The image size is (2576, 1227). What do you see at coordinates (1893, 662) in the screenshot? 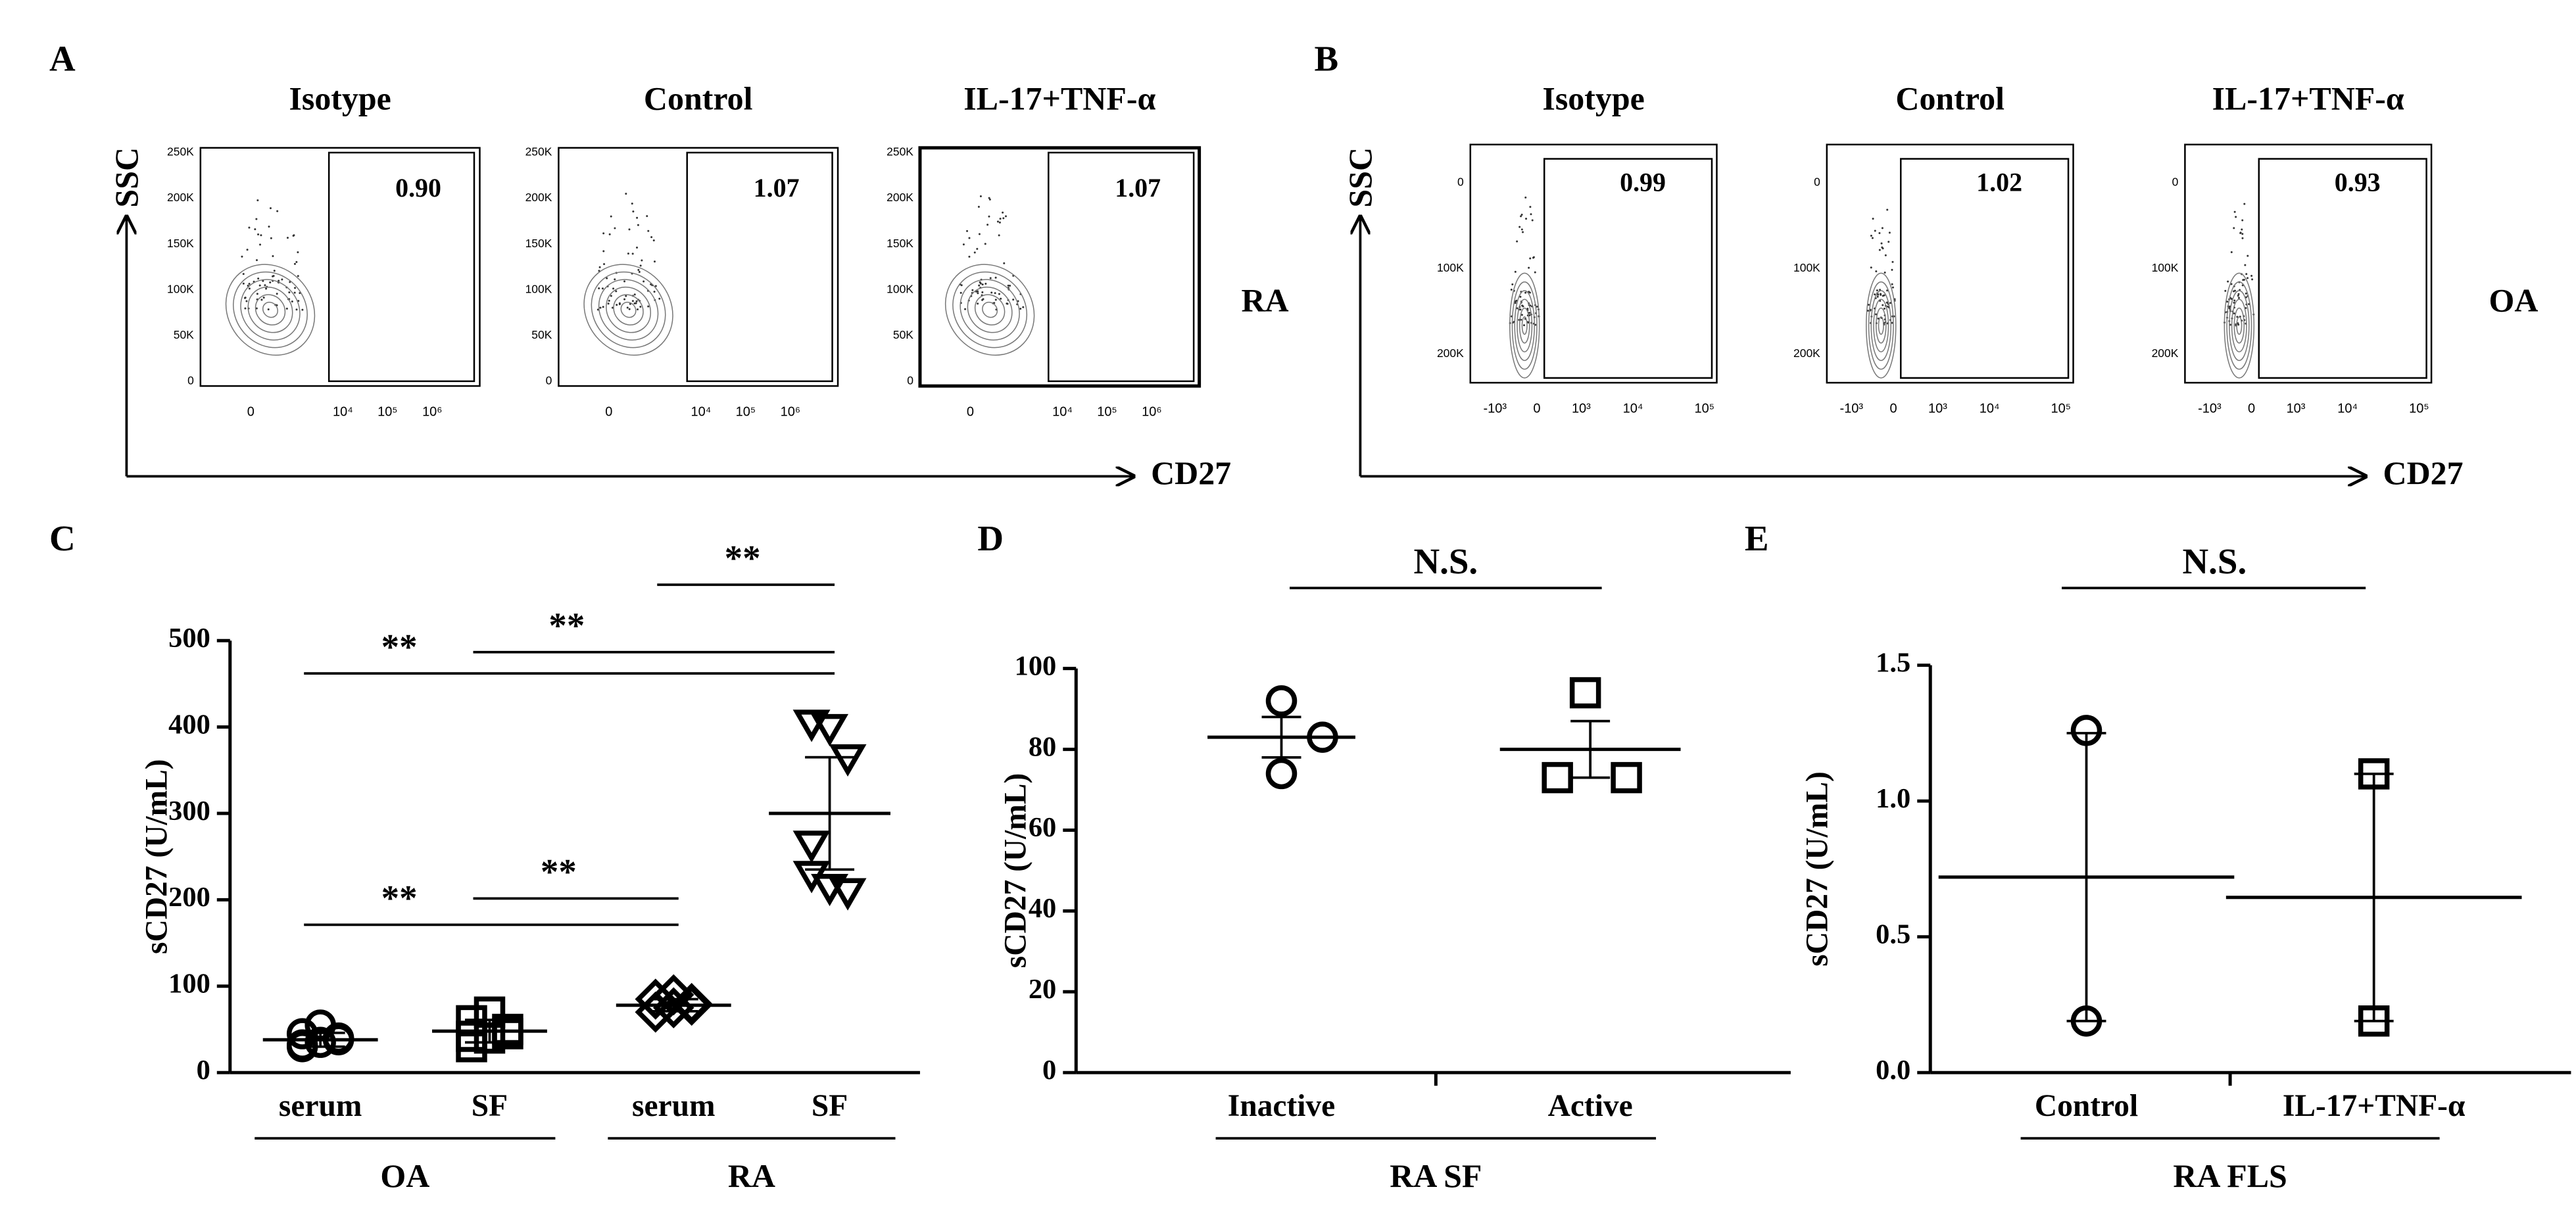
I see `y-tick-label: 1.5` at bounding box center [1893, 662].